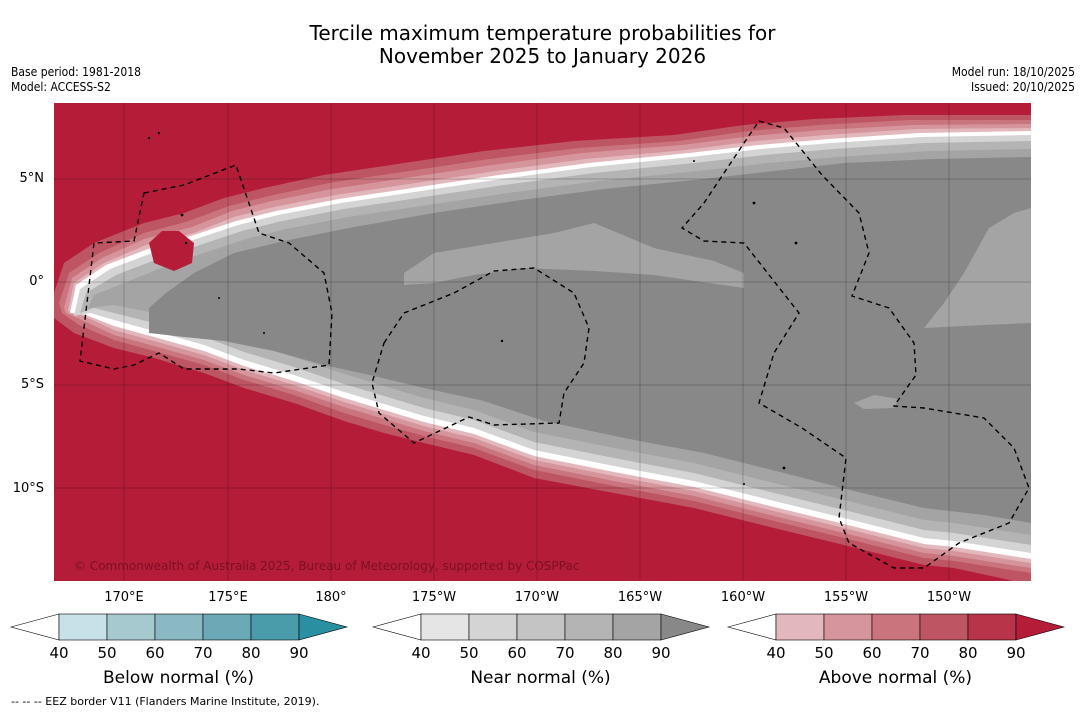 This screenshot has height=713, width=1085. Describe the element at coordinates (1040, 627) in the screenshot. I see `cb-above-tri-right` at that location.